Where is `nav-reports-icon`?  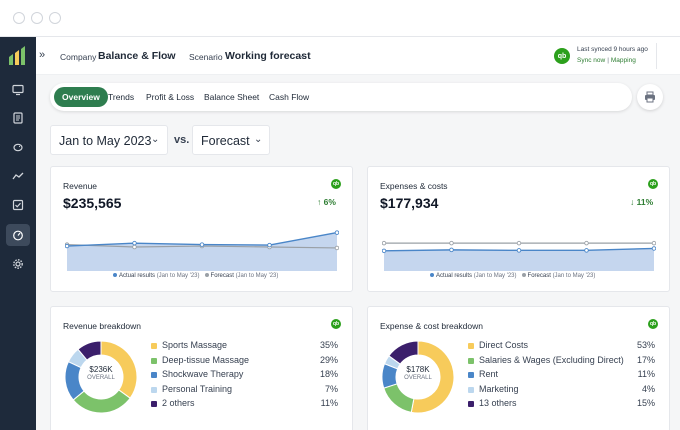
nav-reports-icon is located at coordinates (18, 118).